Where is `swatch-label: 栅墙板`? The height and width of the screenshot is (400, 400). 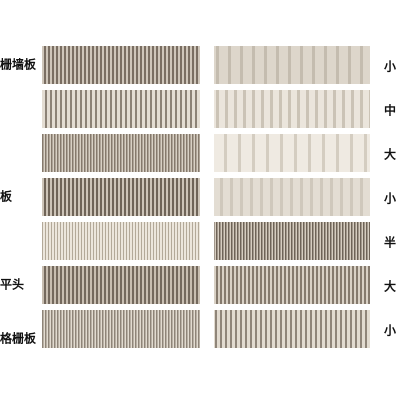
swatch-label: 栅墙板 is located at coordinates (18, 64).